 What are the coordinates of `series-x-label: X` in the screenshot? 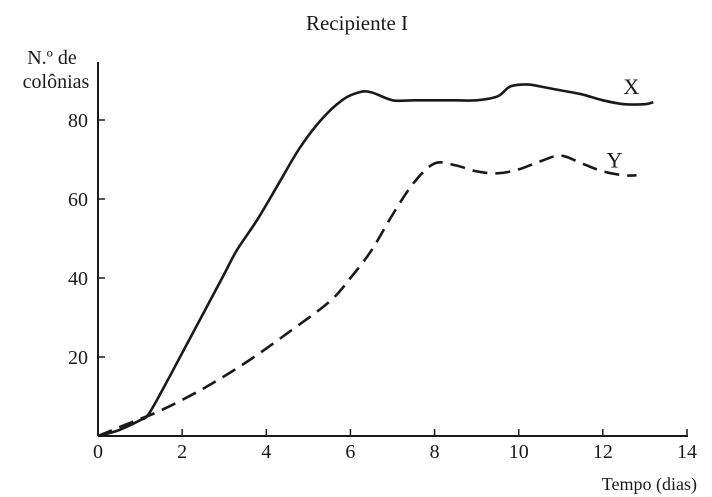 It's located at (631, 86).